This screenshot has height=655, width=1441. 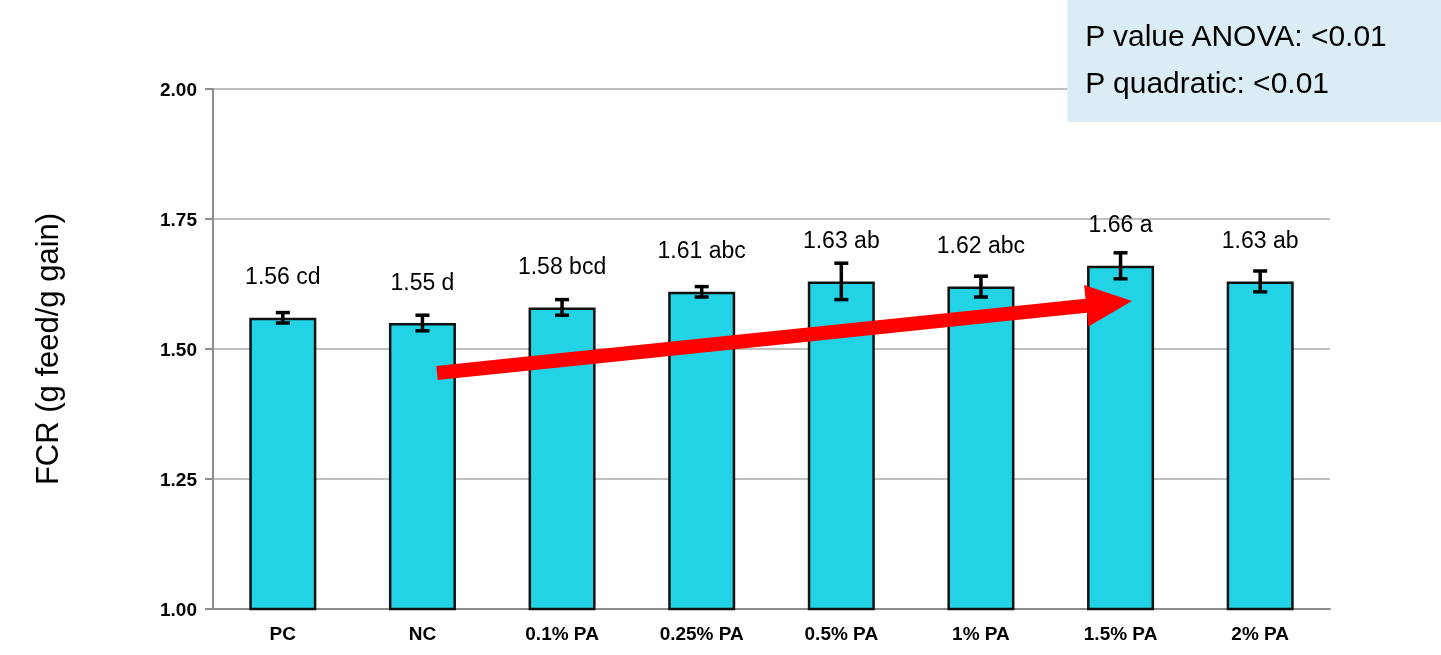 What do you see at coordinates (1236, 35) in the screenshot?
I see `text: P value ANOVA: <0.01` at bounding box center [1236, 35].